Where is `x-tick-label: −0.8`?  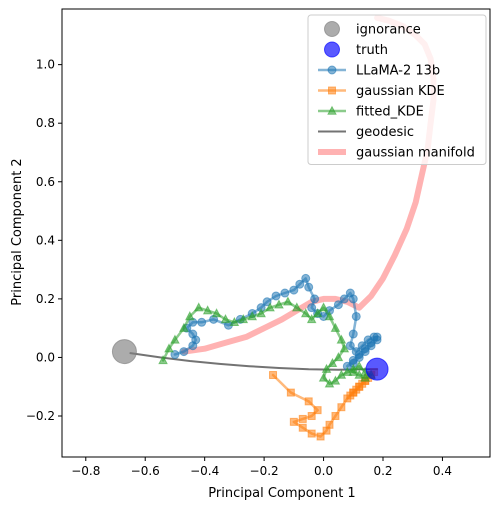 x-tick-label: −0.8 is located at coordinates (85, 471).